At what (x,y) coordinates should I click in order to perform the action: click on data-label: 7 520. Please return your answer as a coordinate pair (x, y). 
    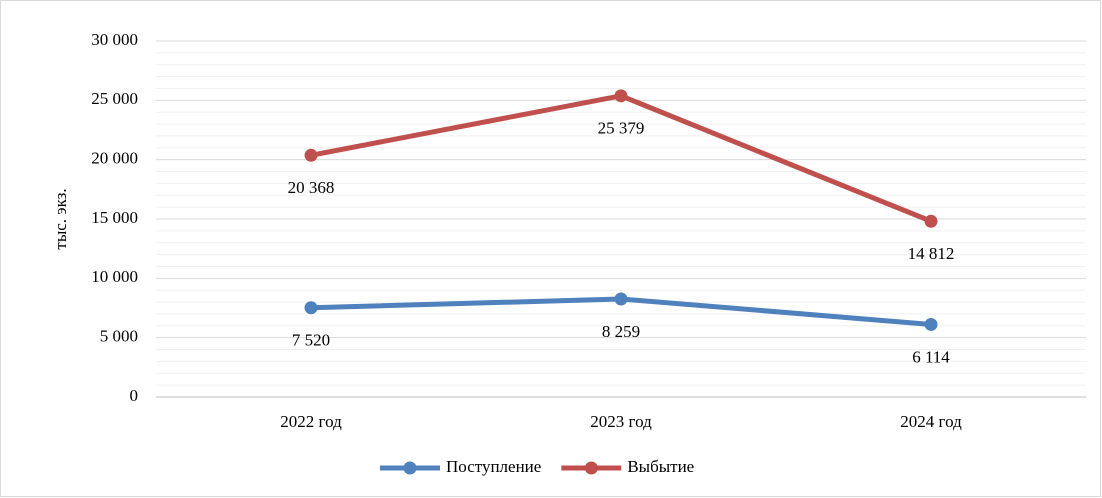
    Looking at the image, I should click on (311, 340).